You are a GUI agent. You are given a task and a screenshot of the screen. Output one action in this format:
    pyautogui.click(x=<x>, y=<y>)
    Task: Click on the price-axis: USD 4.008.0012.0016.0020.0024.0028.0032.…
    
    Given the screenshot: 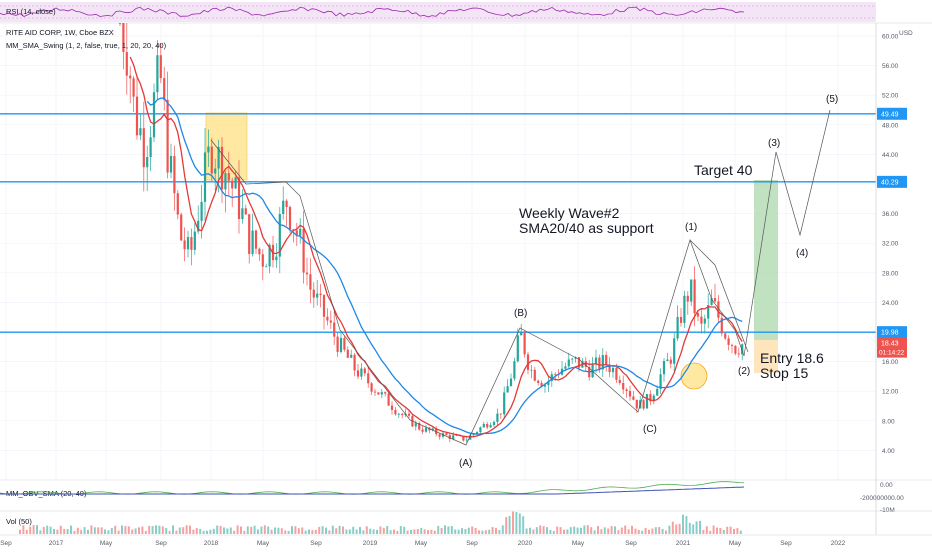 What is the action you would take?
    pyautogui.click(x=894, y=279)
    